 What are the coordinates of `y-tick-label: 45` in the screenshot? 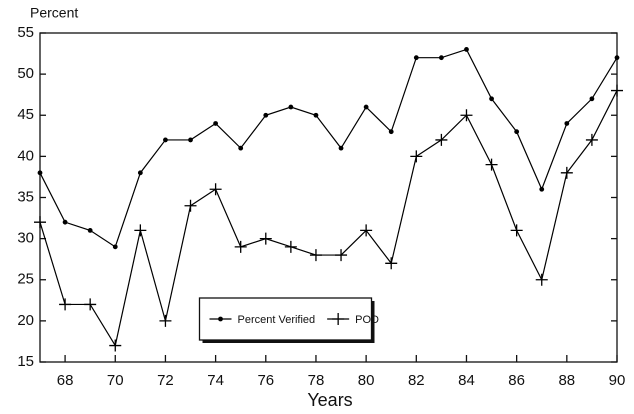 It's located at (25, 114).